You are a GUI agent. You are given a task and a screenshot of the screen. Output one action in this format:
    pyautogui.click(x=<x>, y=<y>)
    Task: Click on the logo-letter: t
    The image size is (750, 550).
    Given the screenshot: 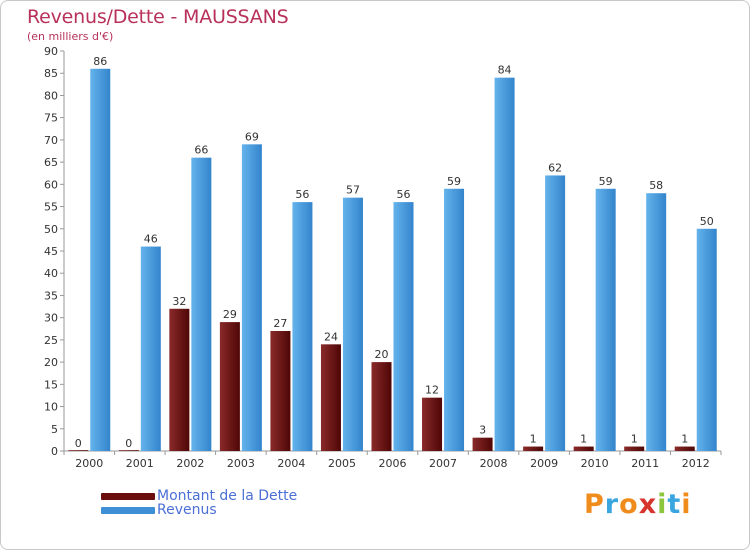 What is the action you would take?
    pyautogui.click(x=674, y=504)
    